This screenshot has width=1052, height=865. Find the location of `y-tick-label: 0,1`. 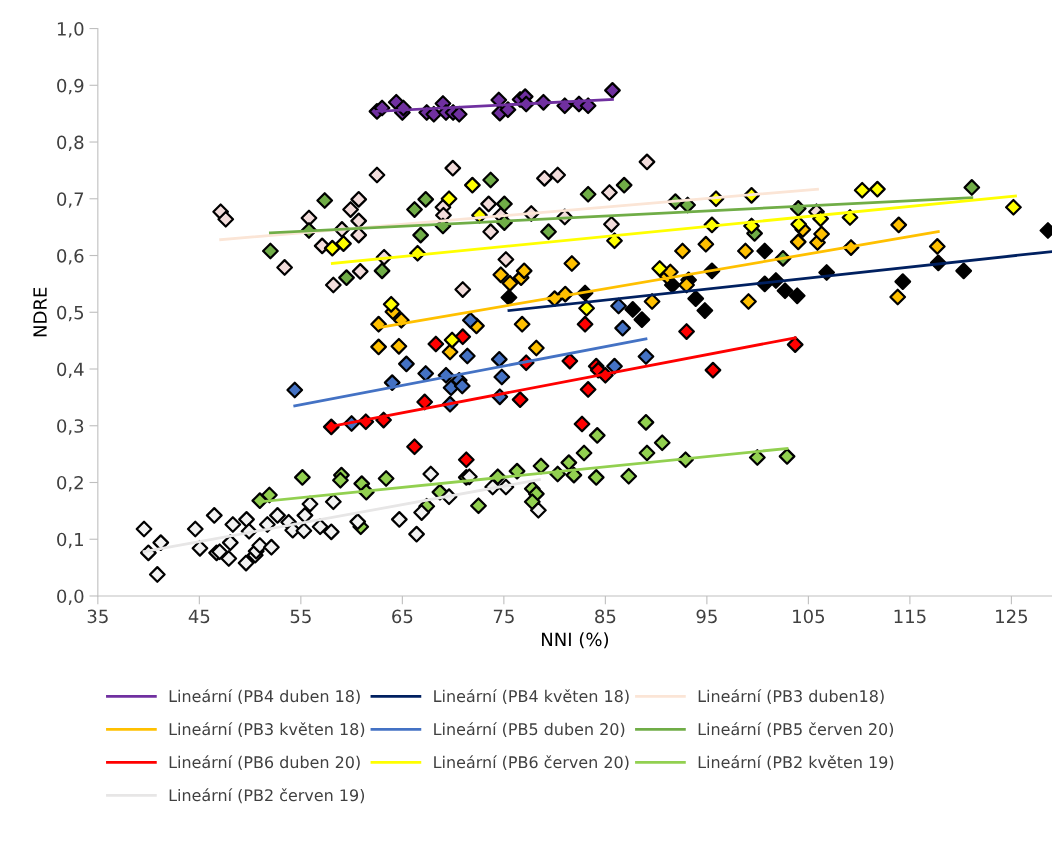

y-tick-label: 0,1 is located at coordinates (70, 540).